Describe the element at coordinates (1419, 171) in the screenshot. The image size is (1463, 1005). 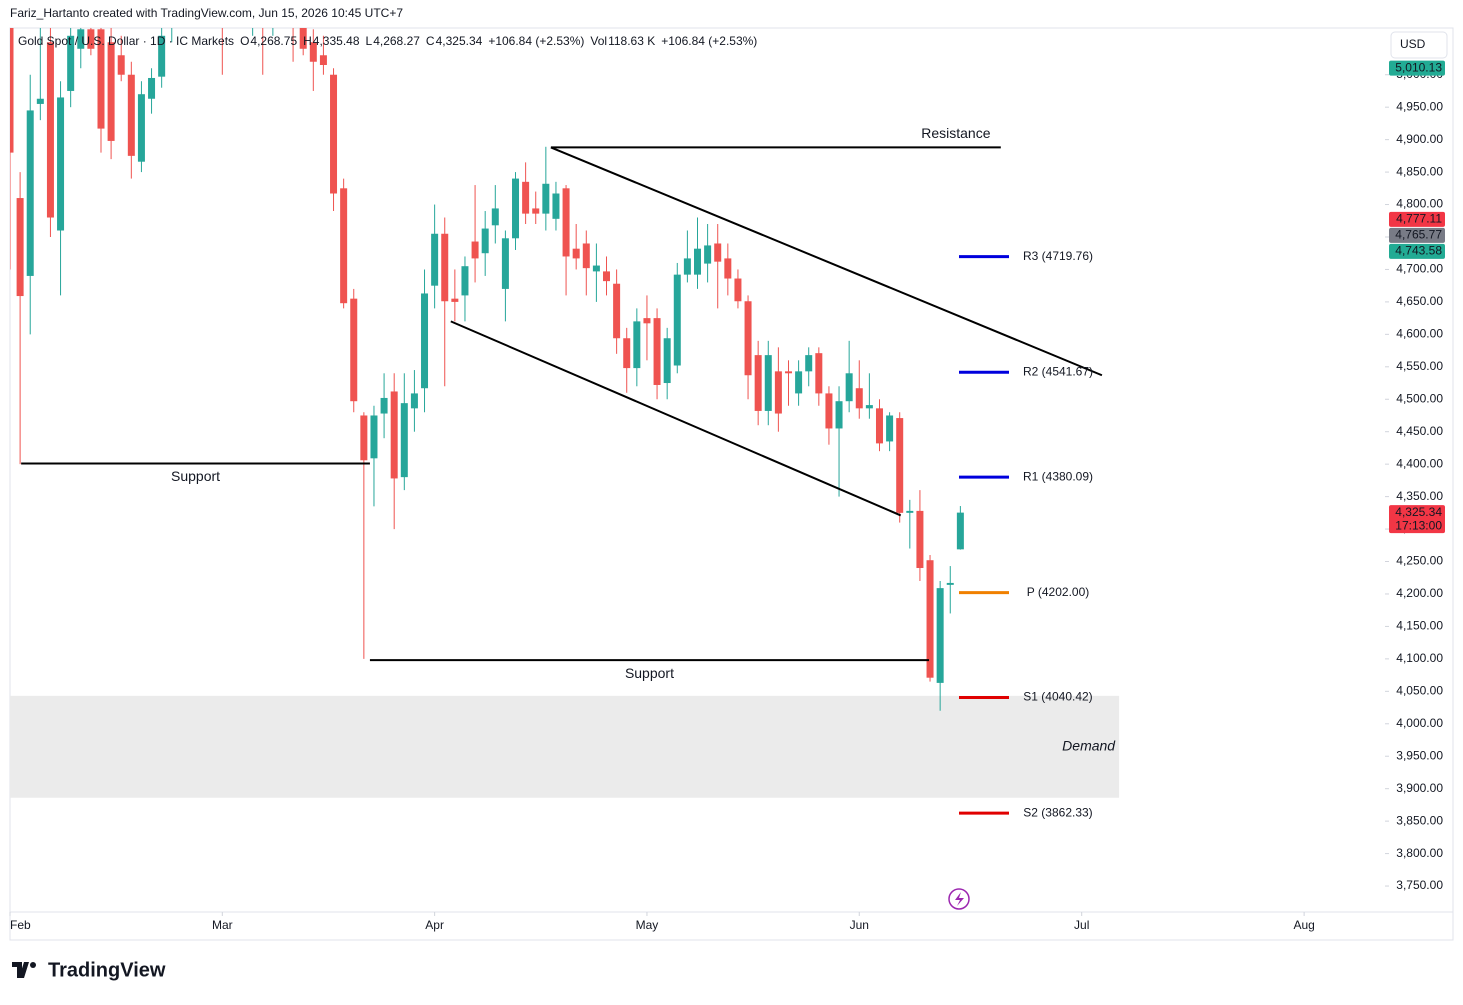
I see `y-tick-label: 4,850.00` at that location.